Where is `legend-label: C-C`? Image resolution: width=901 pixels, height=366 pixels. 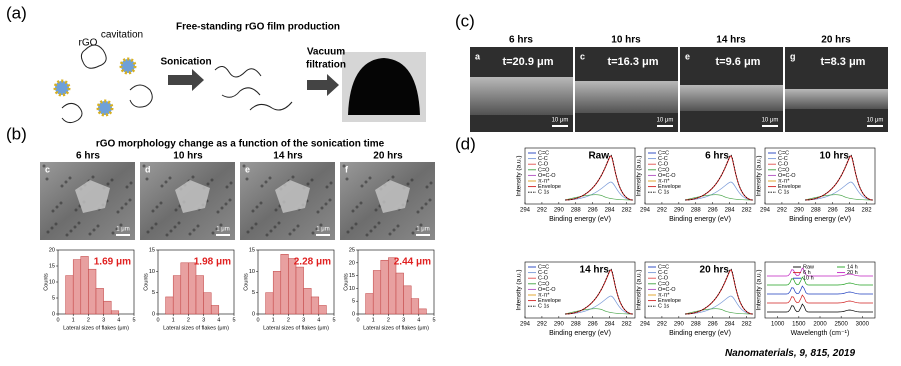
legend-label: C-C is located at coordinates (663, 159).